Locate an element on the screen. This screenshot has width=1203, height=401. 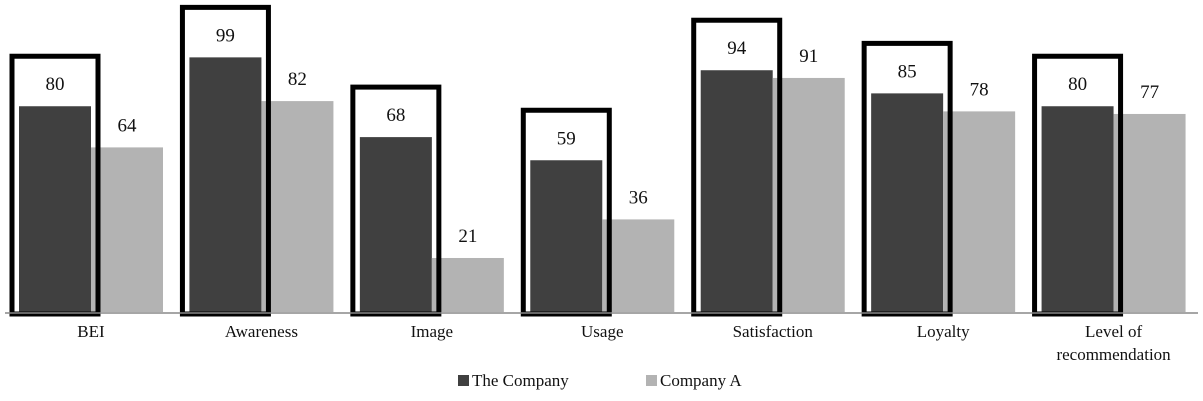
bar-company-a-loyalty is located at coordinates (979, 211).